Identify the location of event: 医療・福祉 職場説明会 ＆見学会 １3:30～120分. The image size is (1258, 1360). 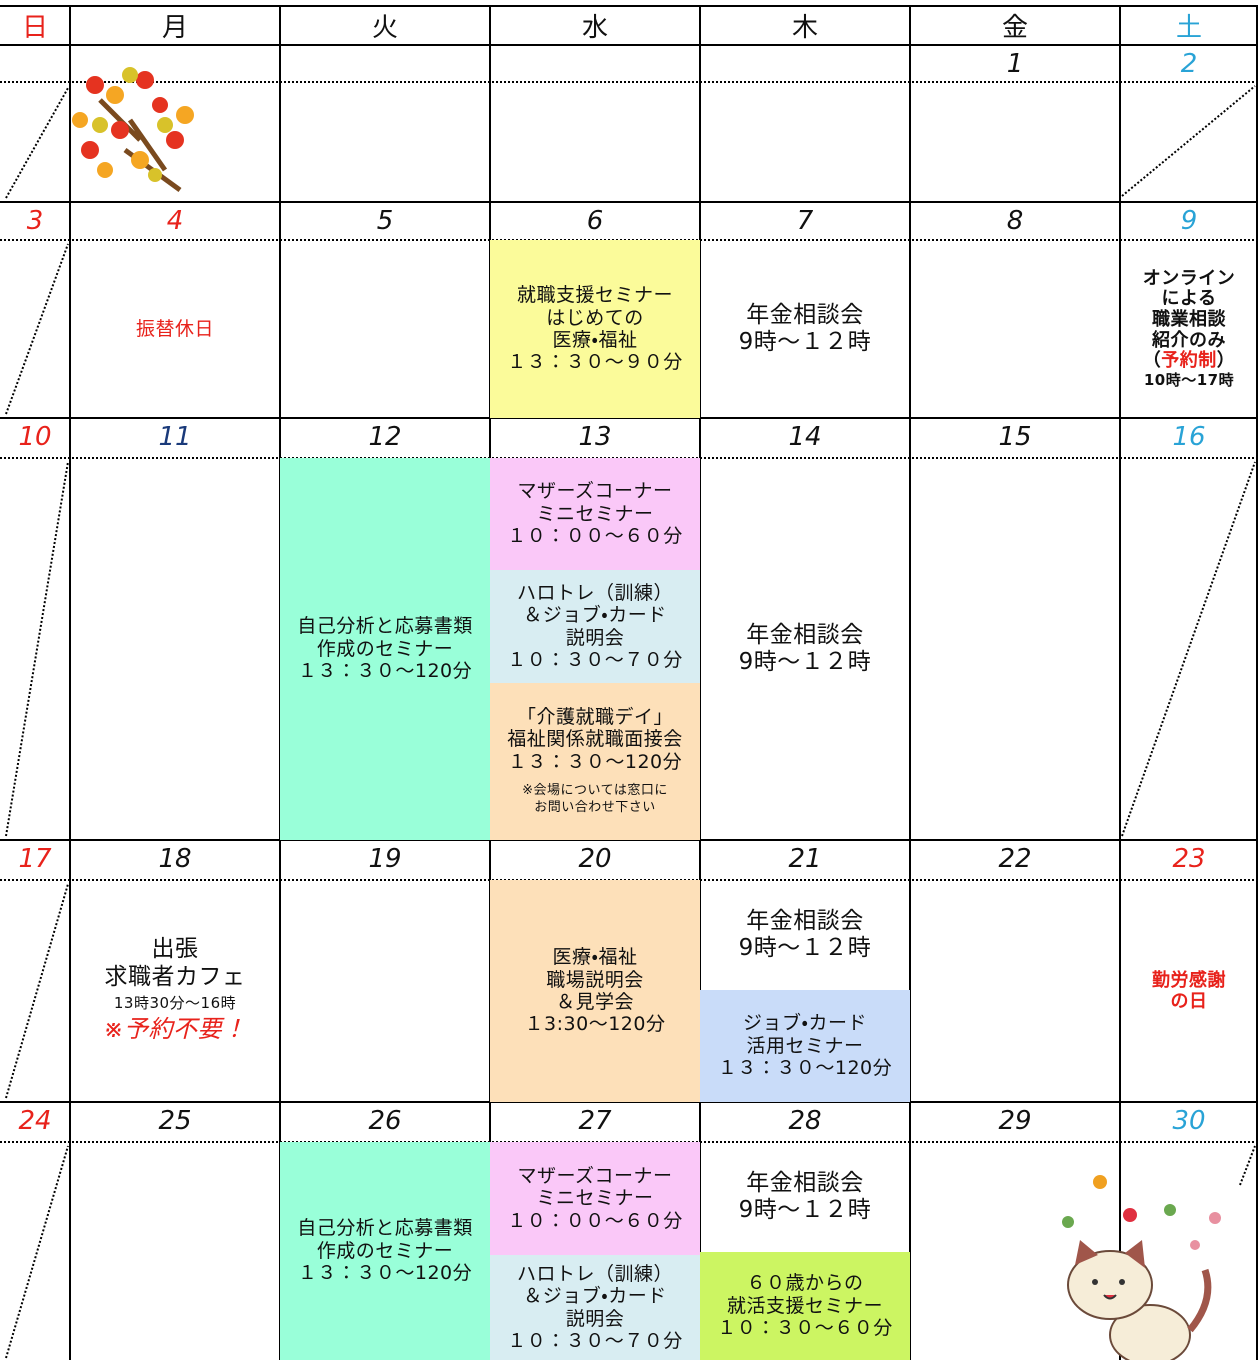
(595, 991).